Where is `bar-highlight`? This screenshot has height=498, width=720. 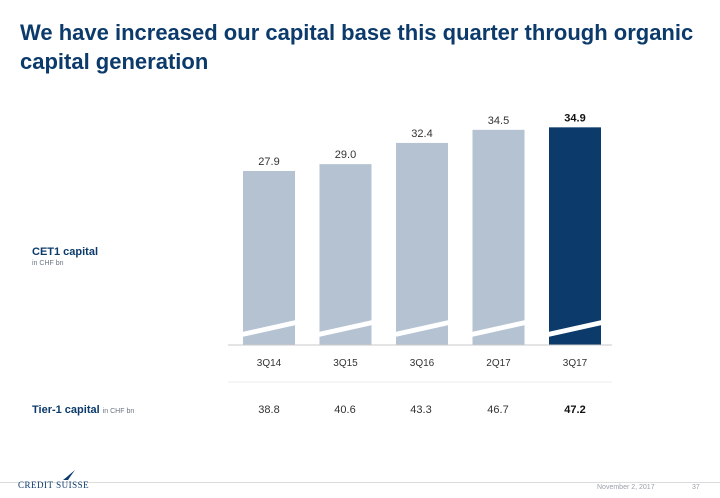
bar-highlight is located at coordinates (575, 236).